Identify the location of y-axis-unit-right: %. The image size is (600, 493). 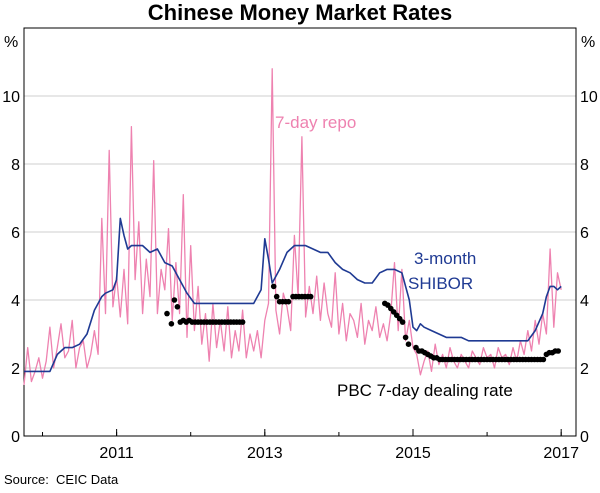
(588, 42).